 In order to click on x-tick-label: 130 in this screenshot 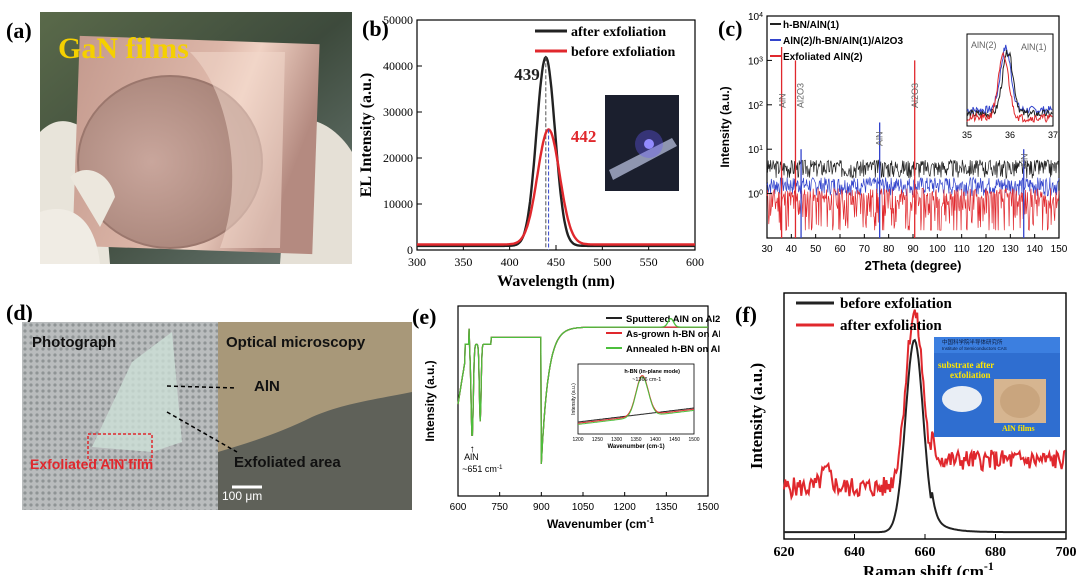, I will do `click(1010, 249)`.